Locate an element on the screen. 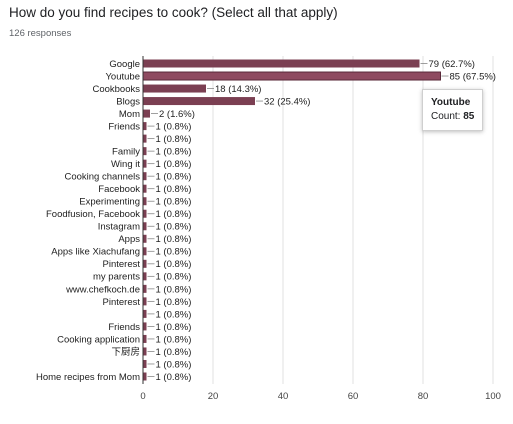 The height and width of the screenshot is (424, 513). tooltip-series-name: Youtube is located at coordinates (451, 102).